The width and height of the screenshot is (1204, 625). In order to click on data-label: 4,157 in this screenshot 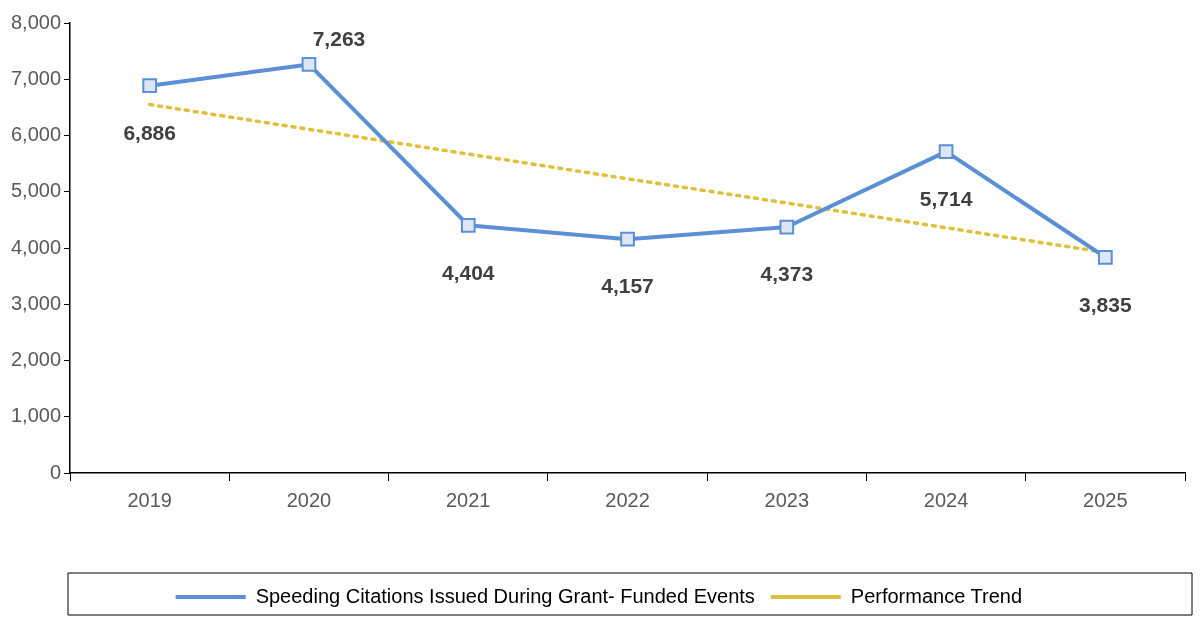, I will do `click(627, 286)`.